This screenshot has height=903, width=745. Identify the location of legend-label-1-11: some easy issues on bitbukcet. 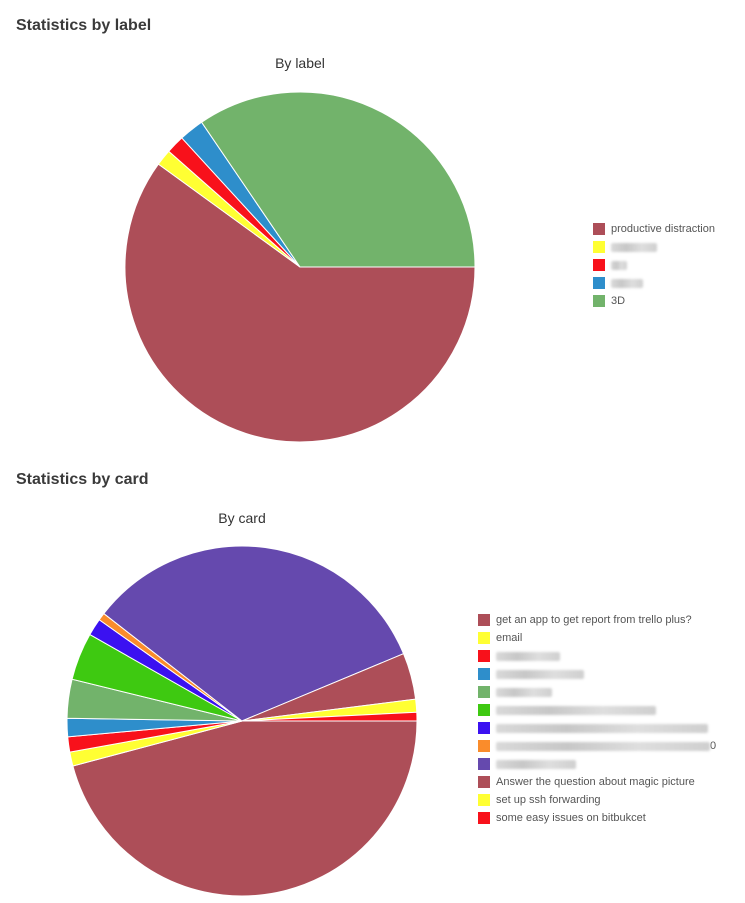
(571, 818).